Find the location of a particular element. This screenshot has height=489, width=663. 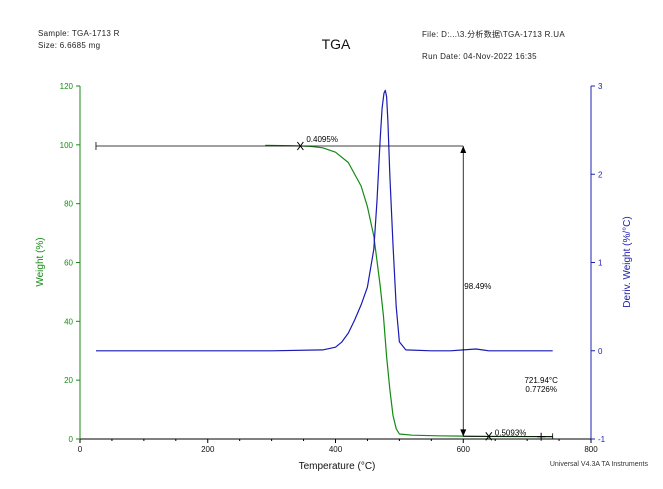

x-tick-label: 800 is located at coordinates (591, 449).